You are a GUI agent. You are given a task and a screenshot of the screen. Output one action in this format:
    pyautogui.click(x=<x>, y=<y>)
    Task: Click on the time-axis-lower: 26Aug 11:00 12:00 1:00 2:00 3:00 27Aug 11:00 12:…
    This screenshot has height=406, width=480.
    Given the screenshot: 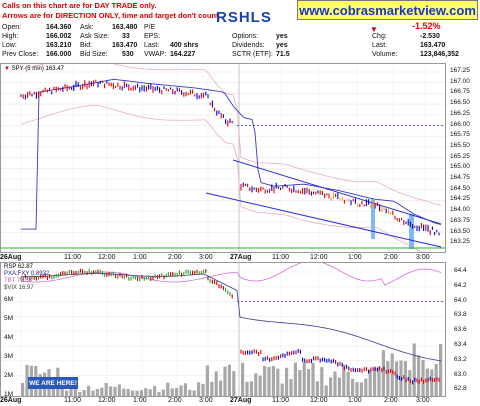 What is the action you would take?
    pyautogui.click(x=223, y=401)
    